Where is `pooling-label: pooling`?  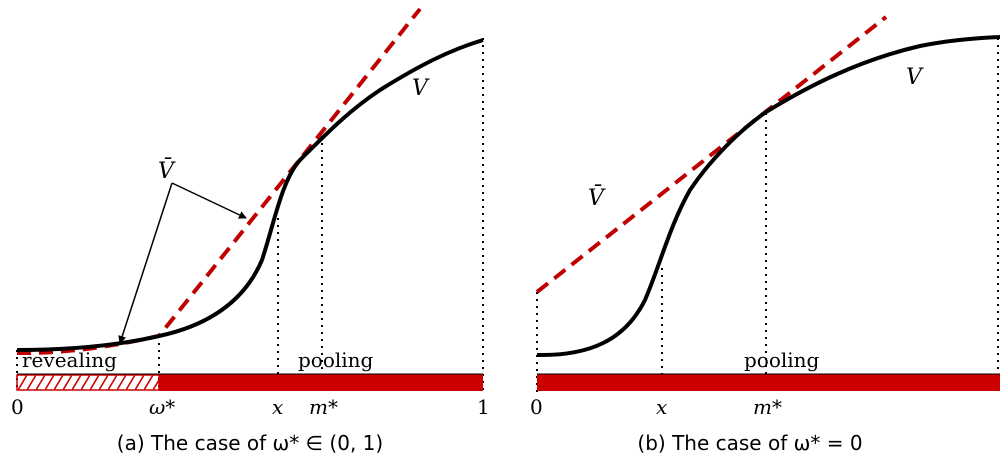
pooling-label: pooling is located at coordinates (336, 360).